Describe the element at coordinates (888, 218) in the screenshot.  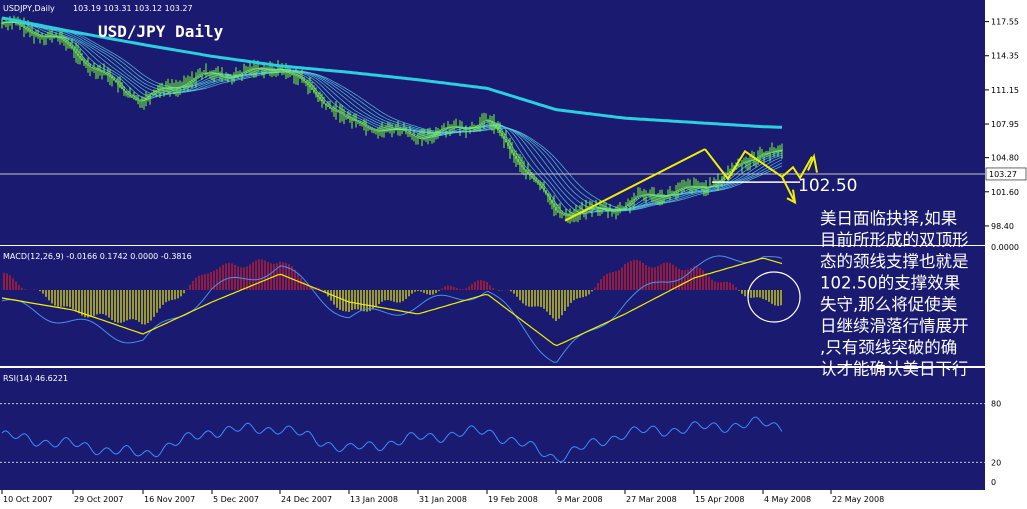
I see `analysis-note-line: 美日面临抉择,如果` at that location.